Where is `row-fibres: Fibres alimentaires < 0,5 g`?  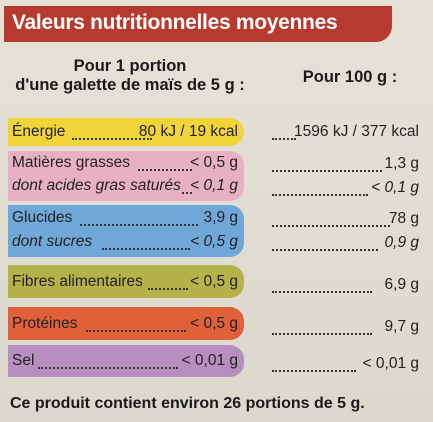
row-fibres: Fibres alimentaires < 0,5 g is located at coordinates (126, 281).